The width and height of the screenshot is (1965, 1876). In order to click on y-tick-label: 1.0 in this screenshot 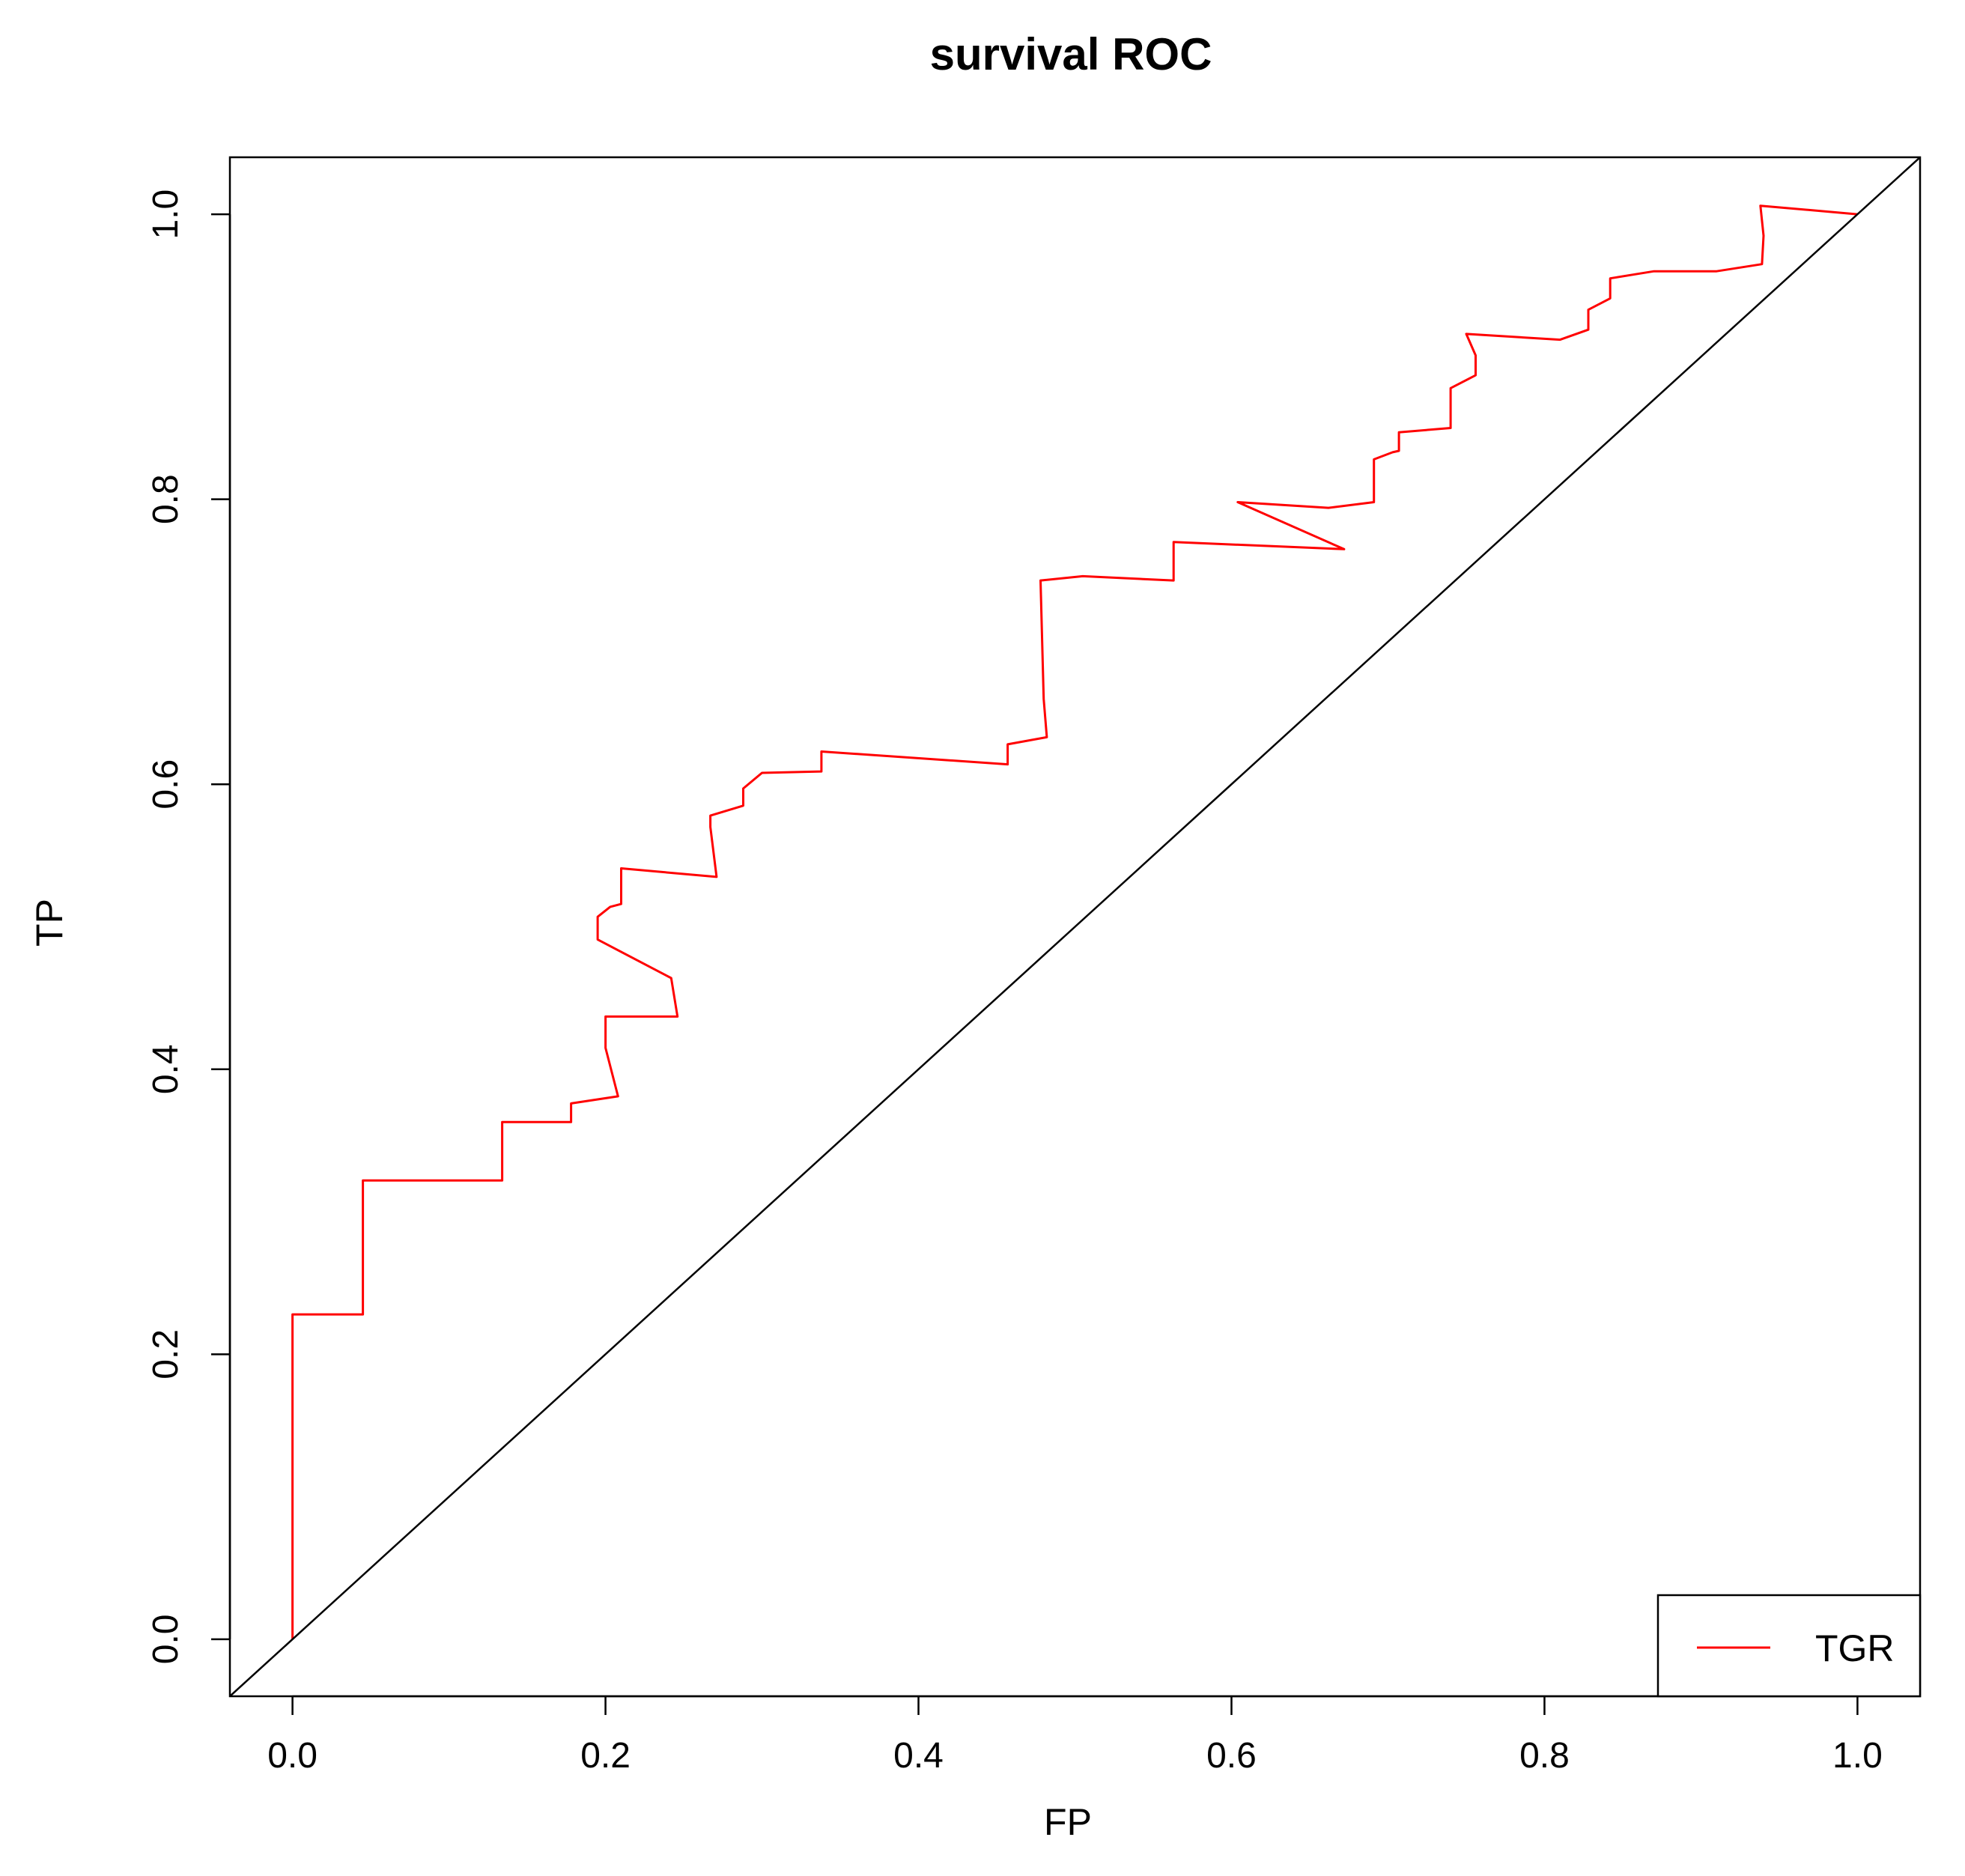, I will do `click(166, 215)`.